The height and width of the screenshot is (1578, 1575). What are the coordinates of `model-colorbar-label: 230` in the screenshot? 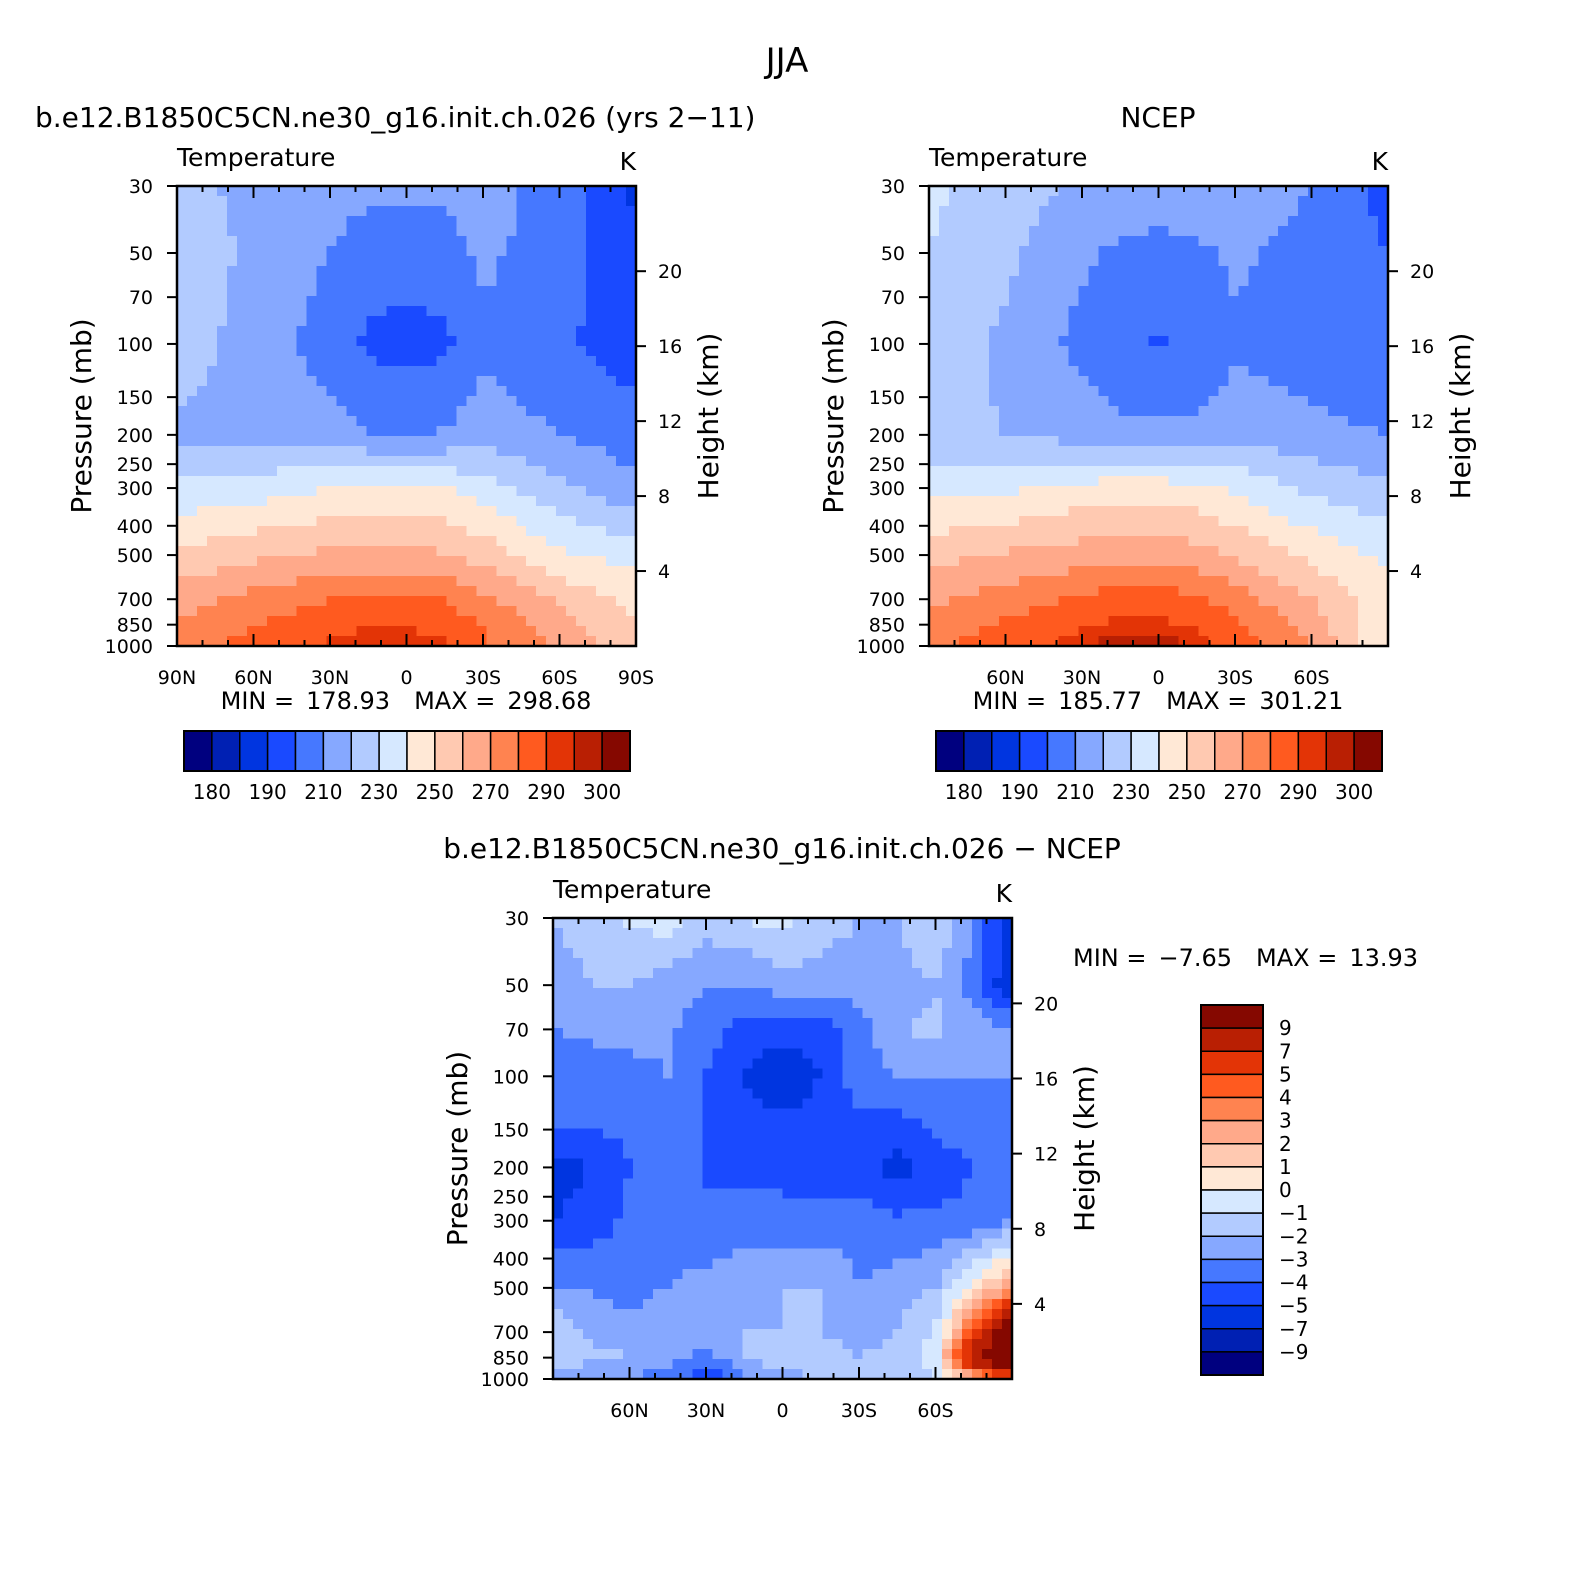 It's located at (379, 792).